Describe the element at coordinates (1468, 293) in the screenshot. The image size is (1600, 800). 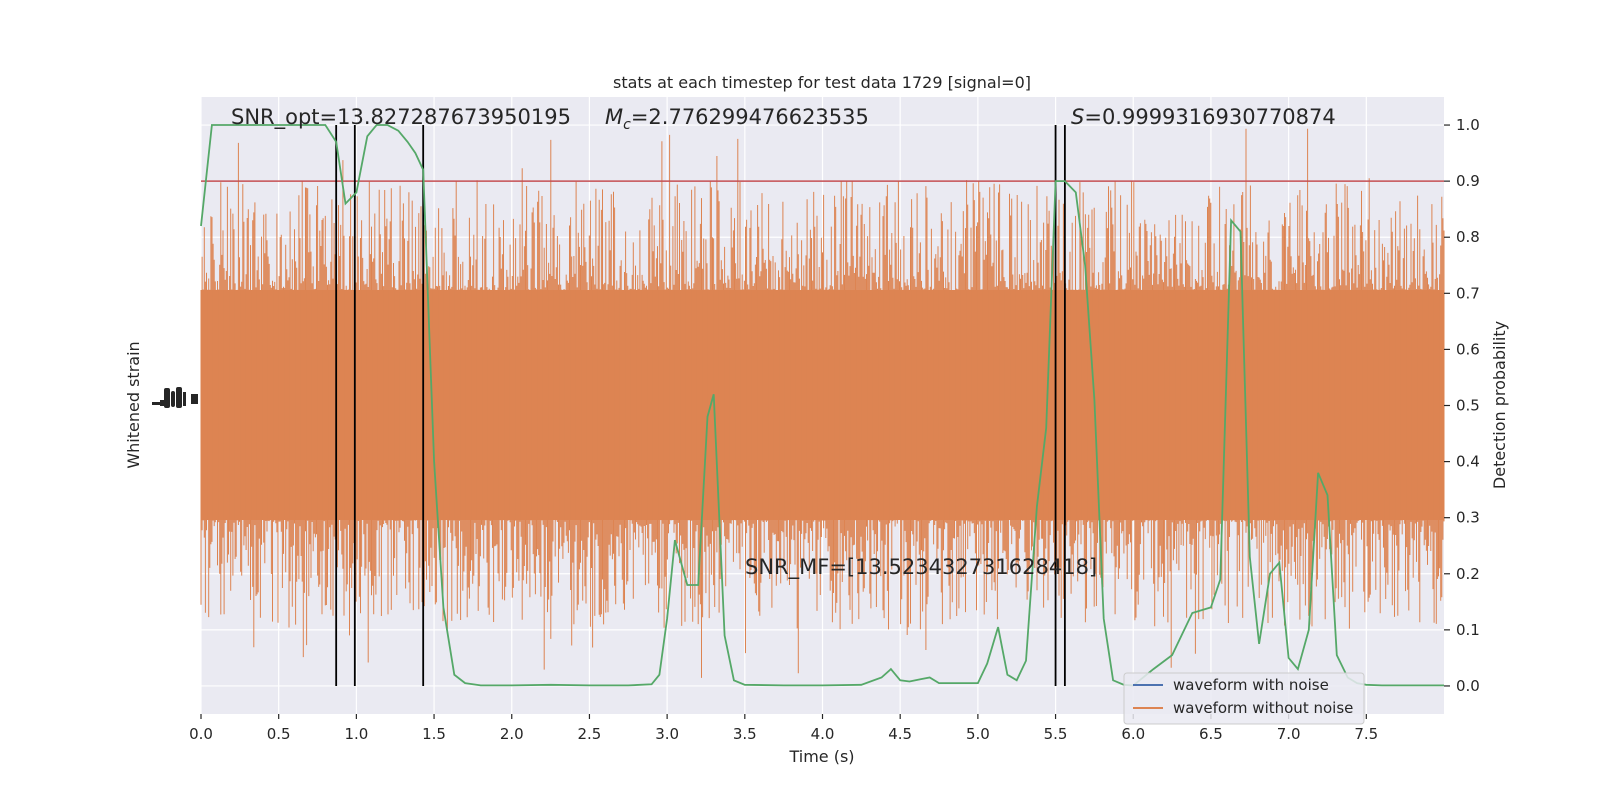
I see `right-tick-label-7: 0.7` at that location.